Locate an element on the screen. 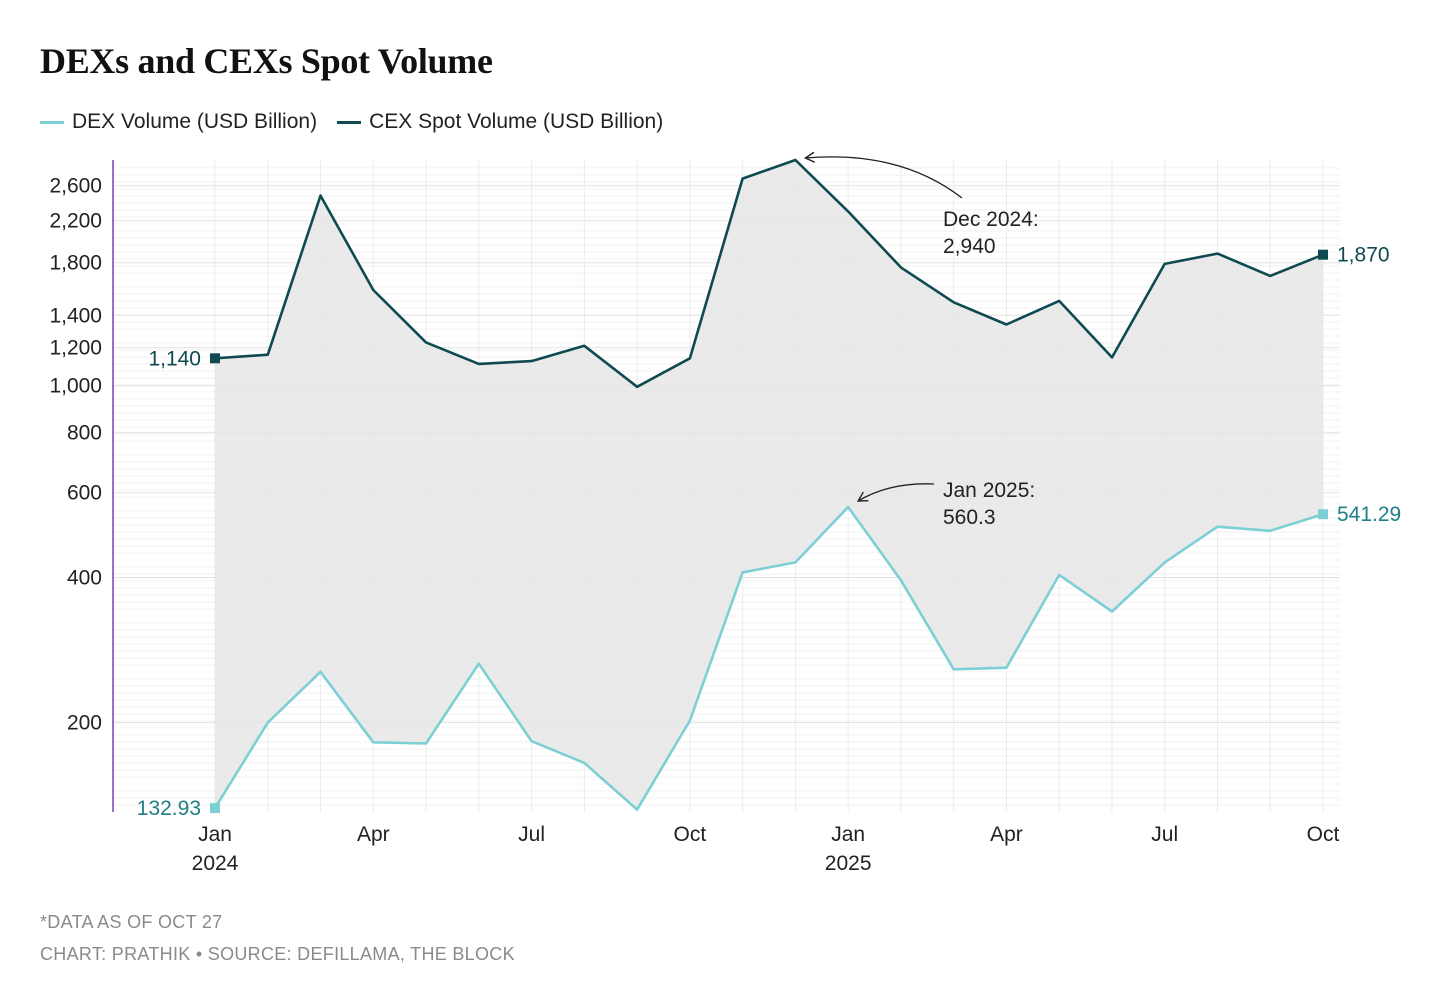 This screenshot has height=1006, width=1456. dex-start-label: 132.93 is located at coordinates (169, 808).